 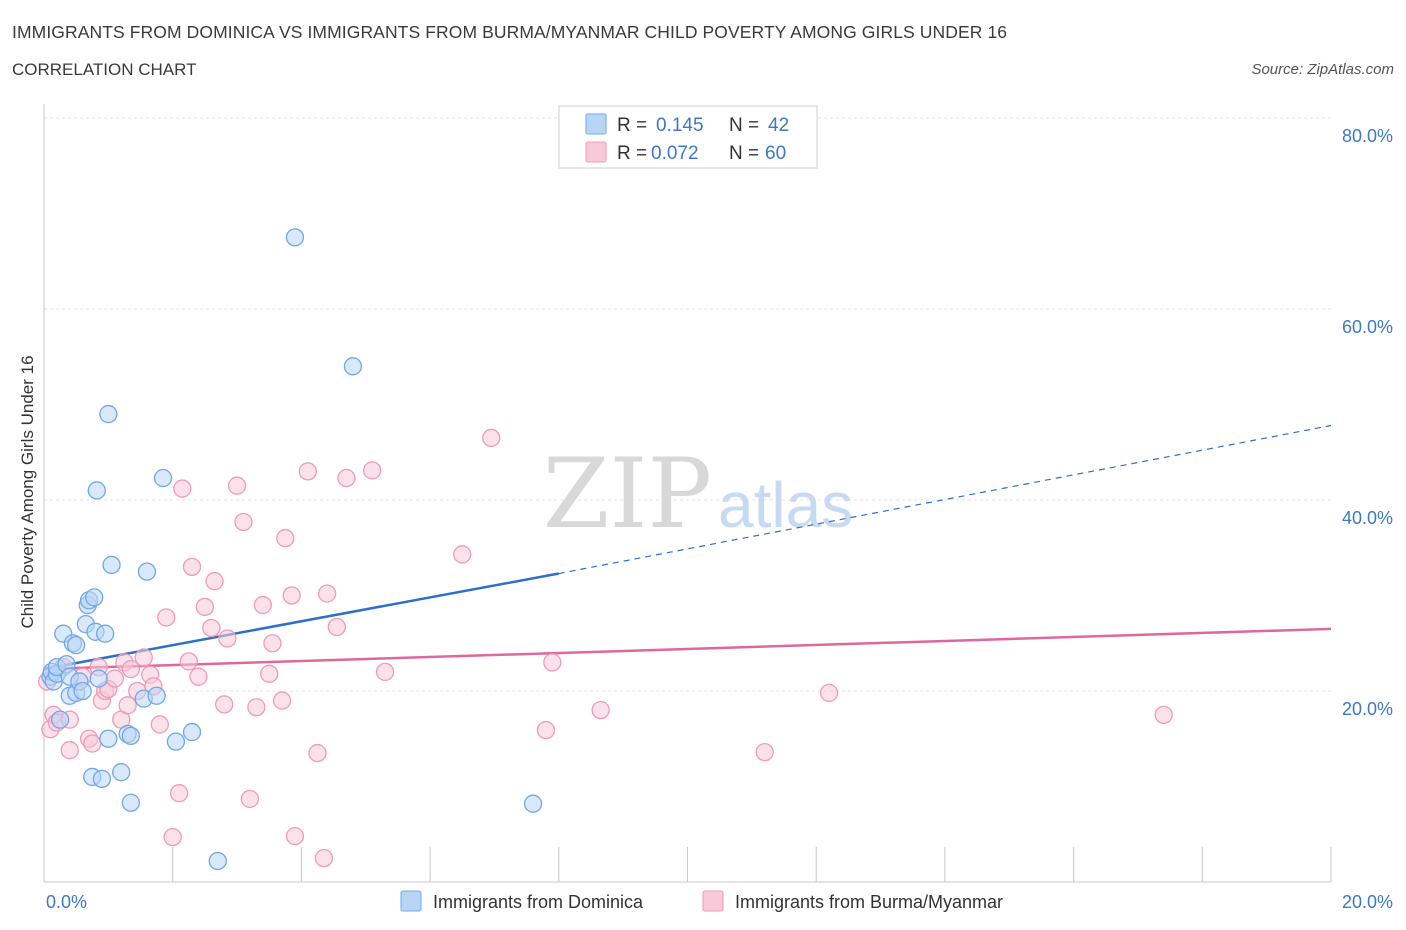 I want to click on stats-r-value-2: 0.072, so click(x=675, y=153).